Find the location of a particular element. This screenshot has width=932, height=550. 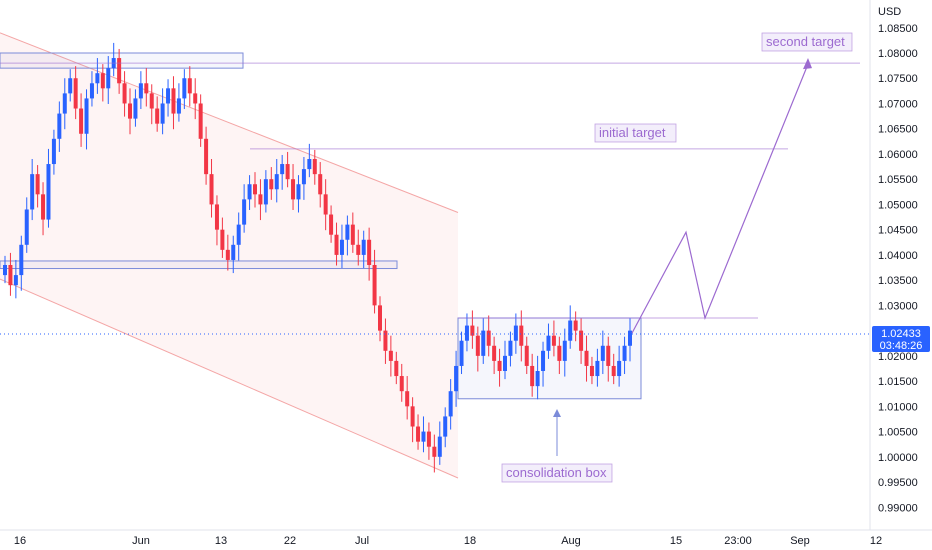

x-tick-label: 13 is located at coordinates (221, 541).